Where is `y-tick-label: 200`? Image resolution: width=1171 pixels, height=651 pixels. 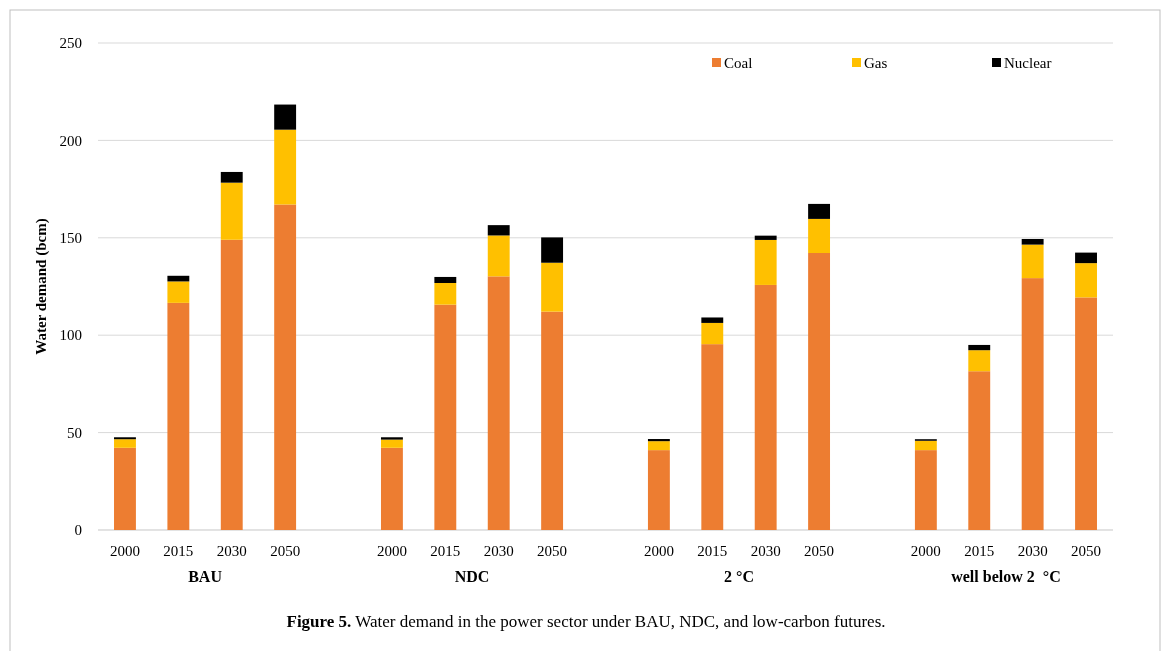
y-tick-label: 200 is located at coordinates (70, 140).